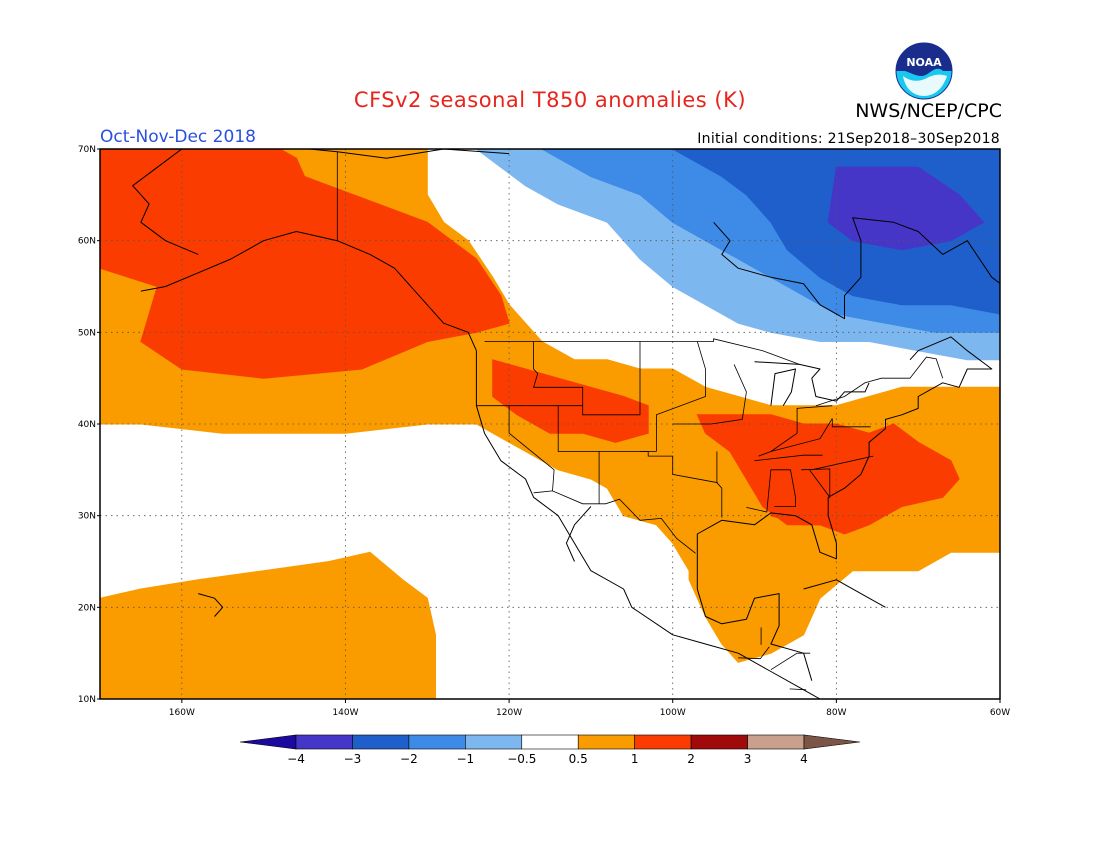 This screenshot has width=1100, height=850. Describe the element at coordinates (87, 333) in the screenshot. I see `lat-label: 50N` at that location.